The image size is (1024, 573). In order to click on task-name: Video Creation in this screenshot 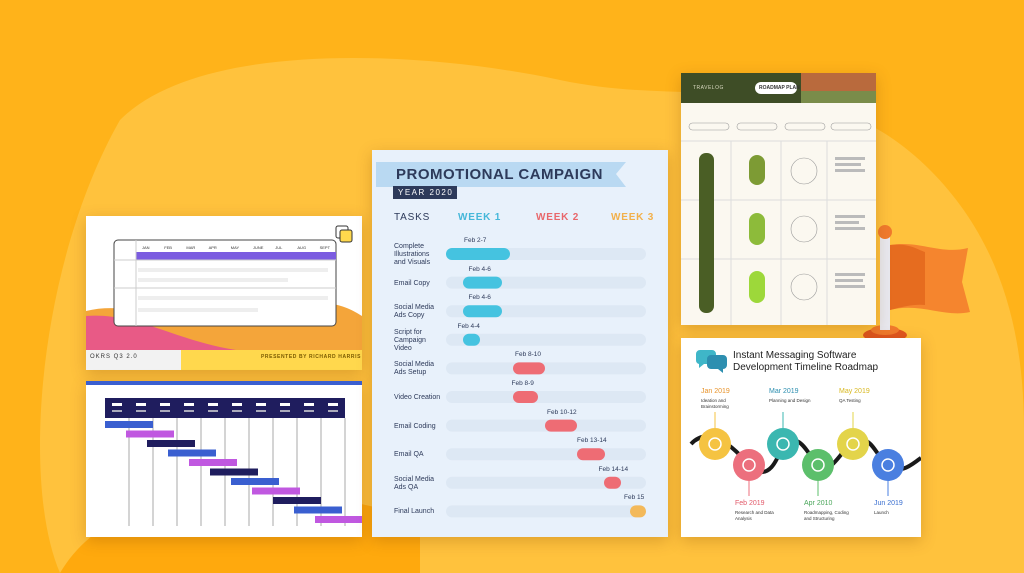, I will do `click(417, 397)`.